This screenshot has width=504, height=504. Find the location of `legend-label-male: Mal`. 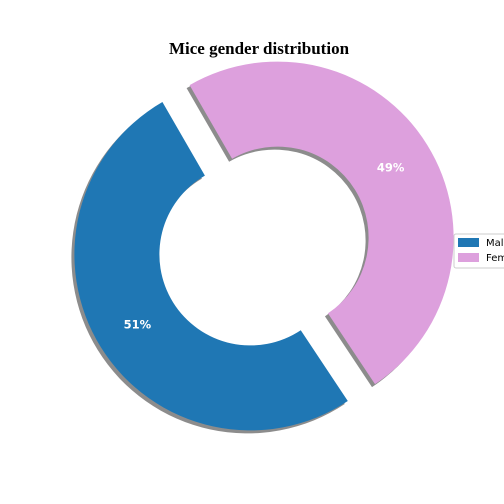

legend-label-male: Mal is located at coordinates (495, 243).